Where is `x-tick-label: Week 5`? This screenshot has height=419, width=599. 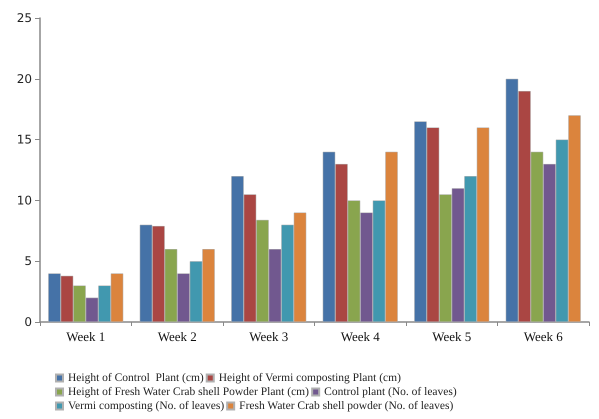
x-tick-label: Week 5 is located at coordinates (452, 336).